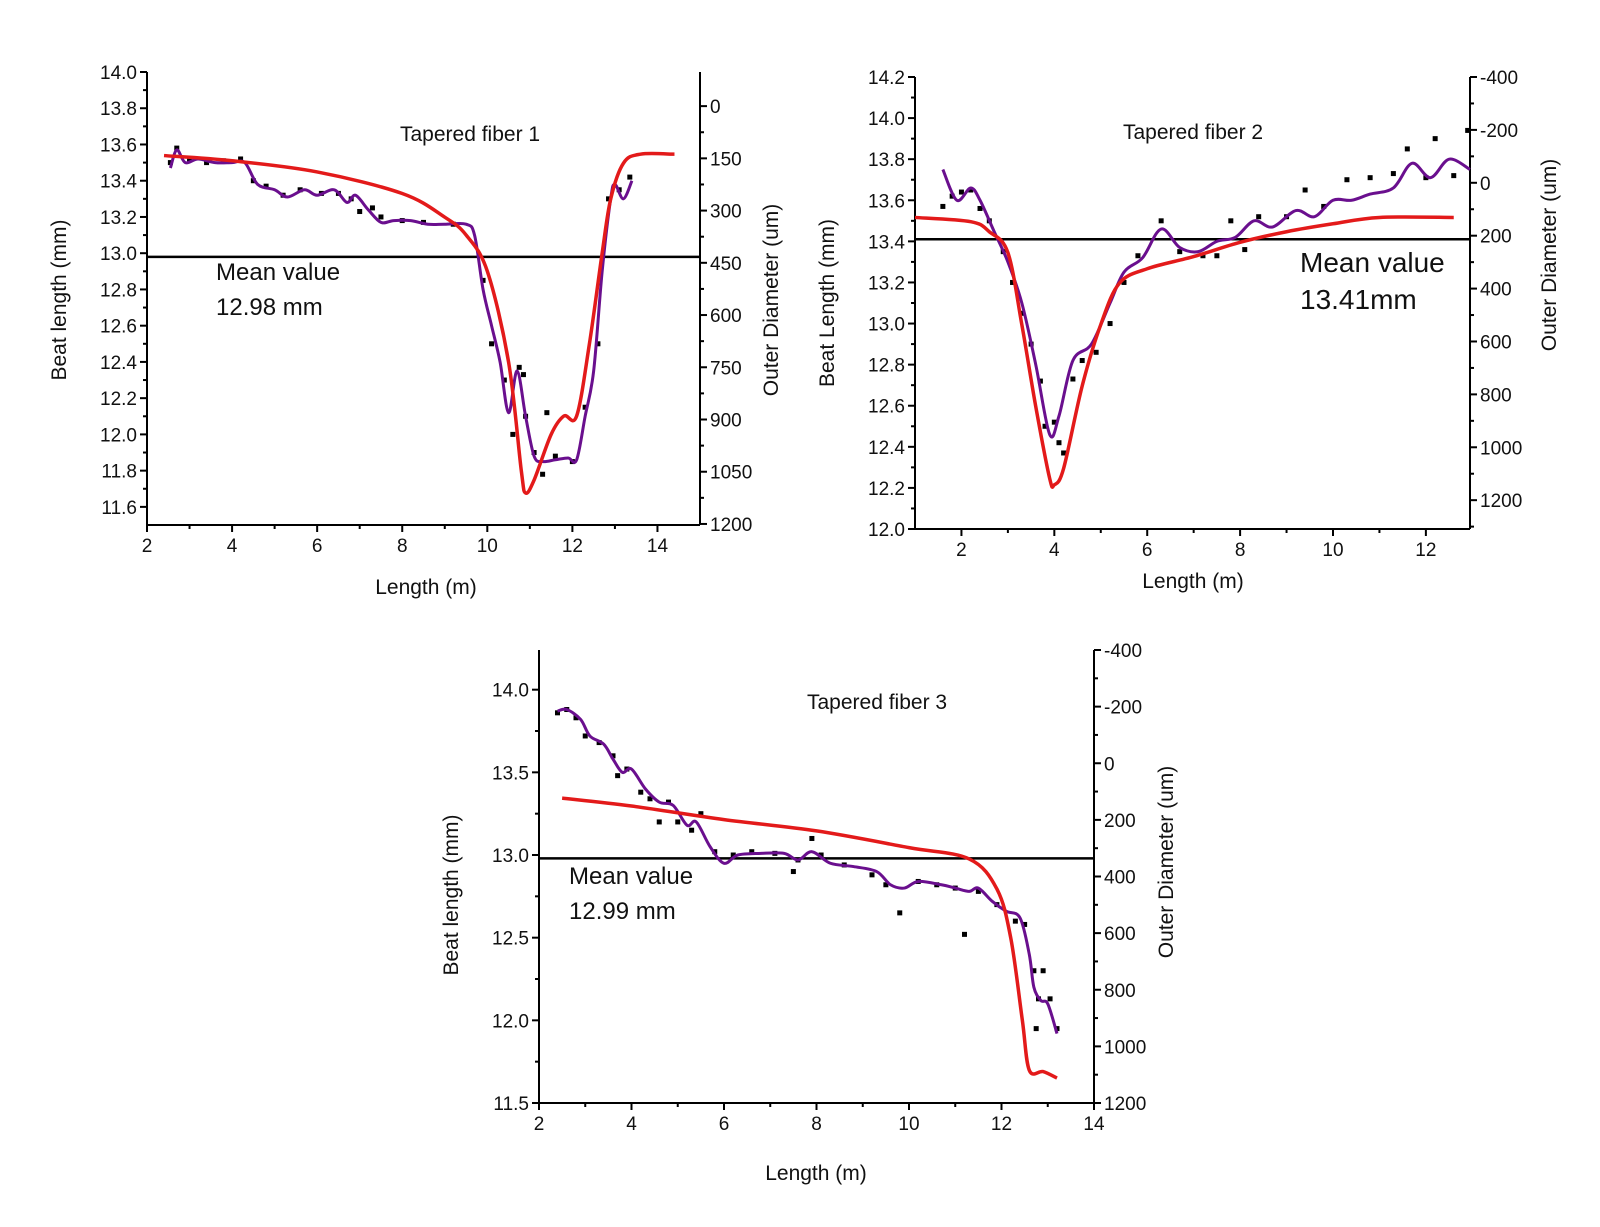  I want to click on y-right-tick-label: 1200, so click(1125, 1104).